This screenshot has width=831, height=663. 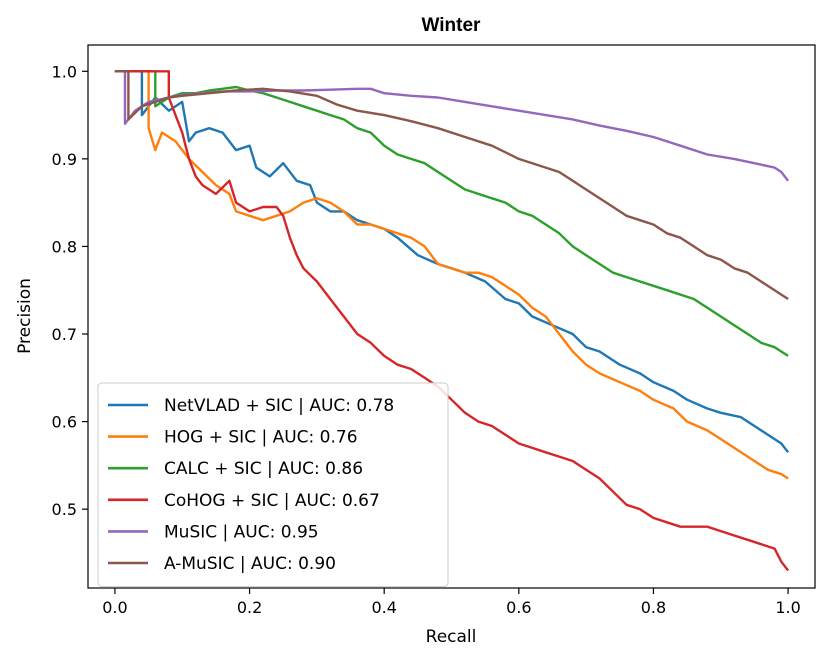 What do you see at coordinates (241, 532) in the screenshot?
I see `legend-entry: MuSIC | AUC: 0.95` at bounding box center [241, 532].